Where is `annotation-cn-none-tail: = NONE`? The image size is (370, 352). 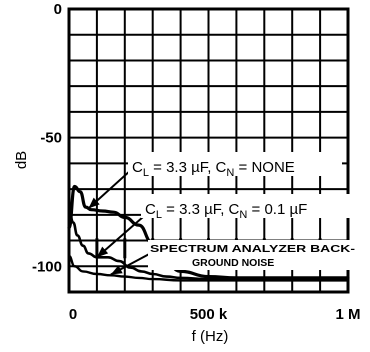
annotation-cn-none-tail: = NONE is located at coordinates (264, 167).